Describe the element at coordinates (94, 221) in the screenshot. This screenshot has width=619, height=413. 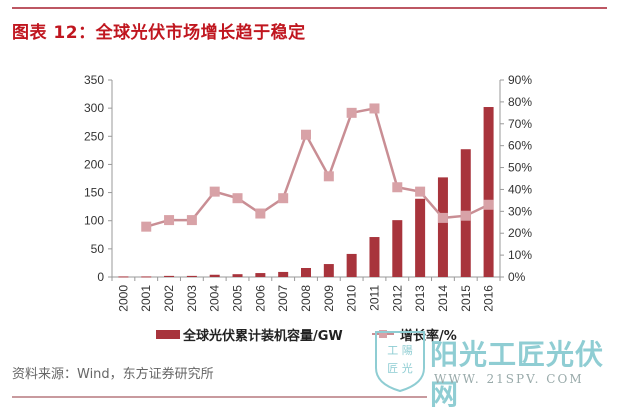
I see `left-axis-tick: 100` at that location.